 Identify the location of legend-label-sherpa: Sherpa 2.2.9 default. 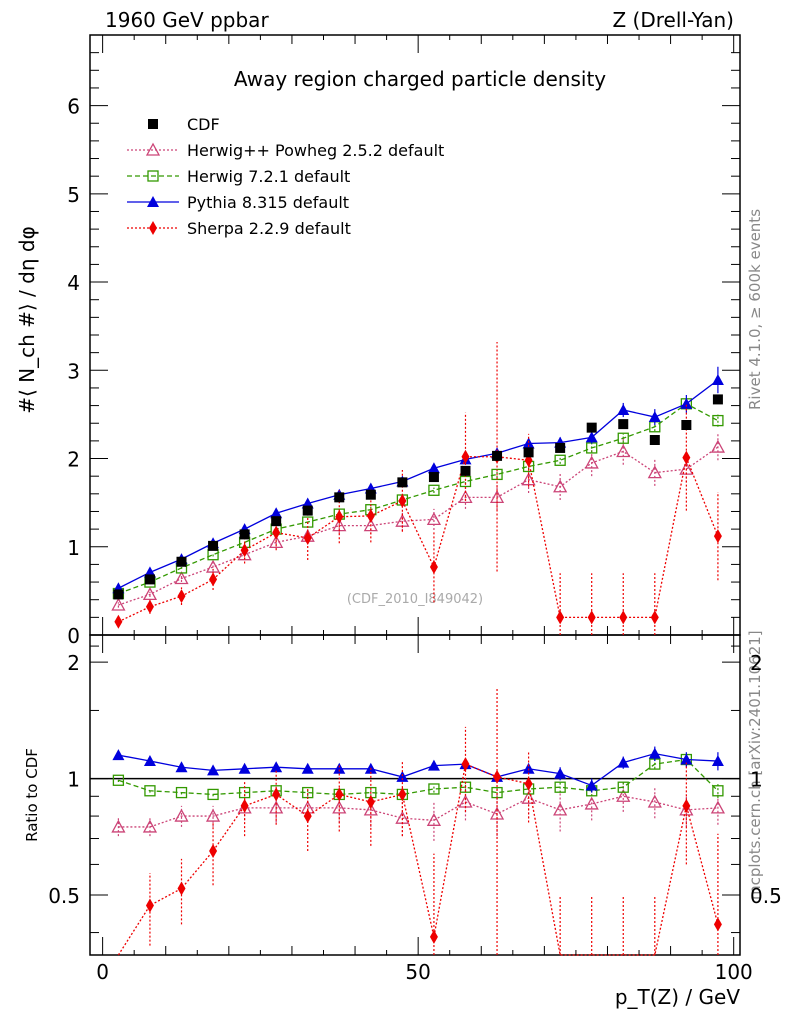
(269, 228).